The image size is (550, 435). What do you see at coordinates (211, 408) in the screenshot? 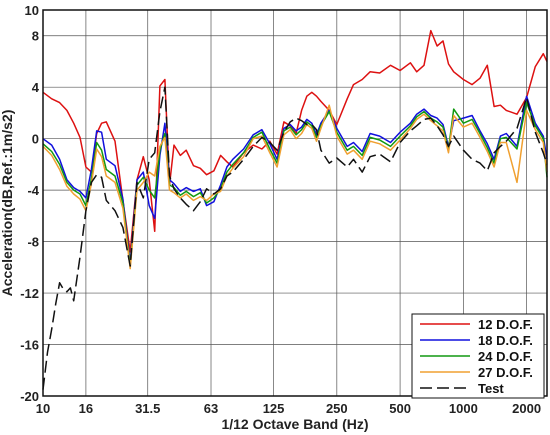
I see `x-tick-label: 63` at bounding box center [211, 408].